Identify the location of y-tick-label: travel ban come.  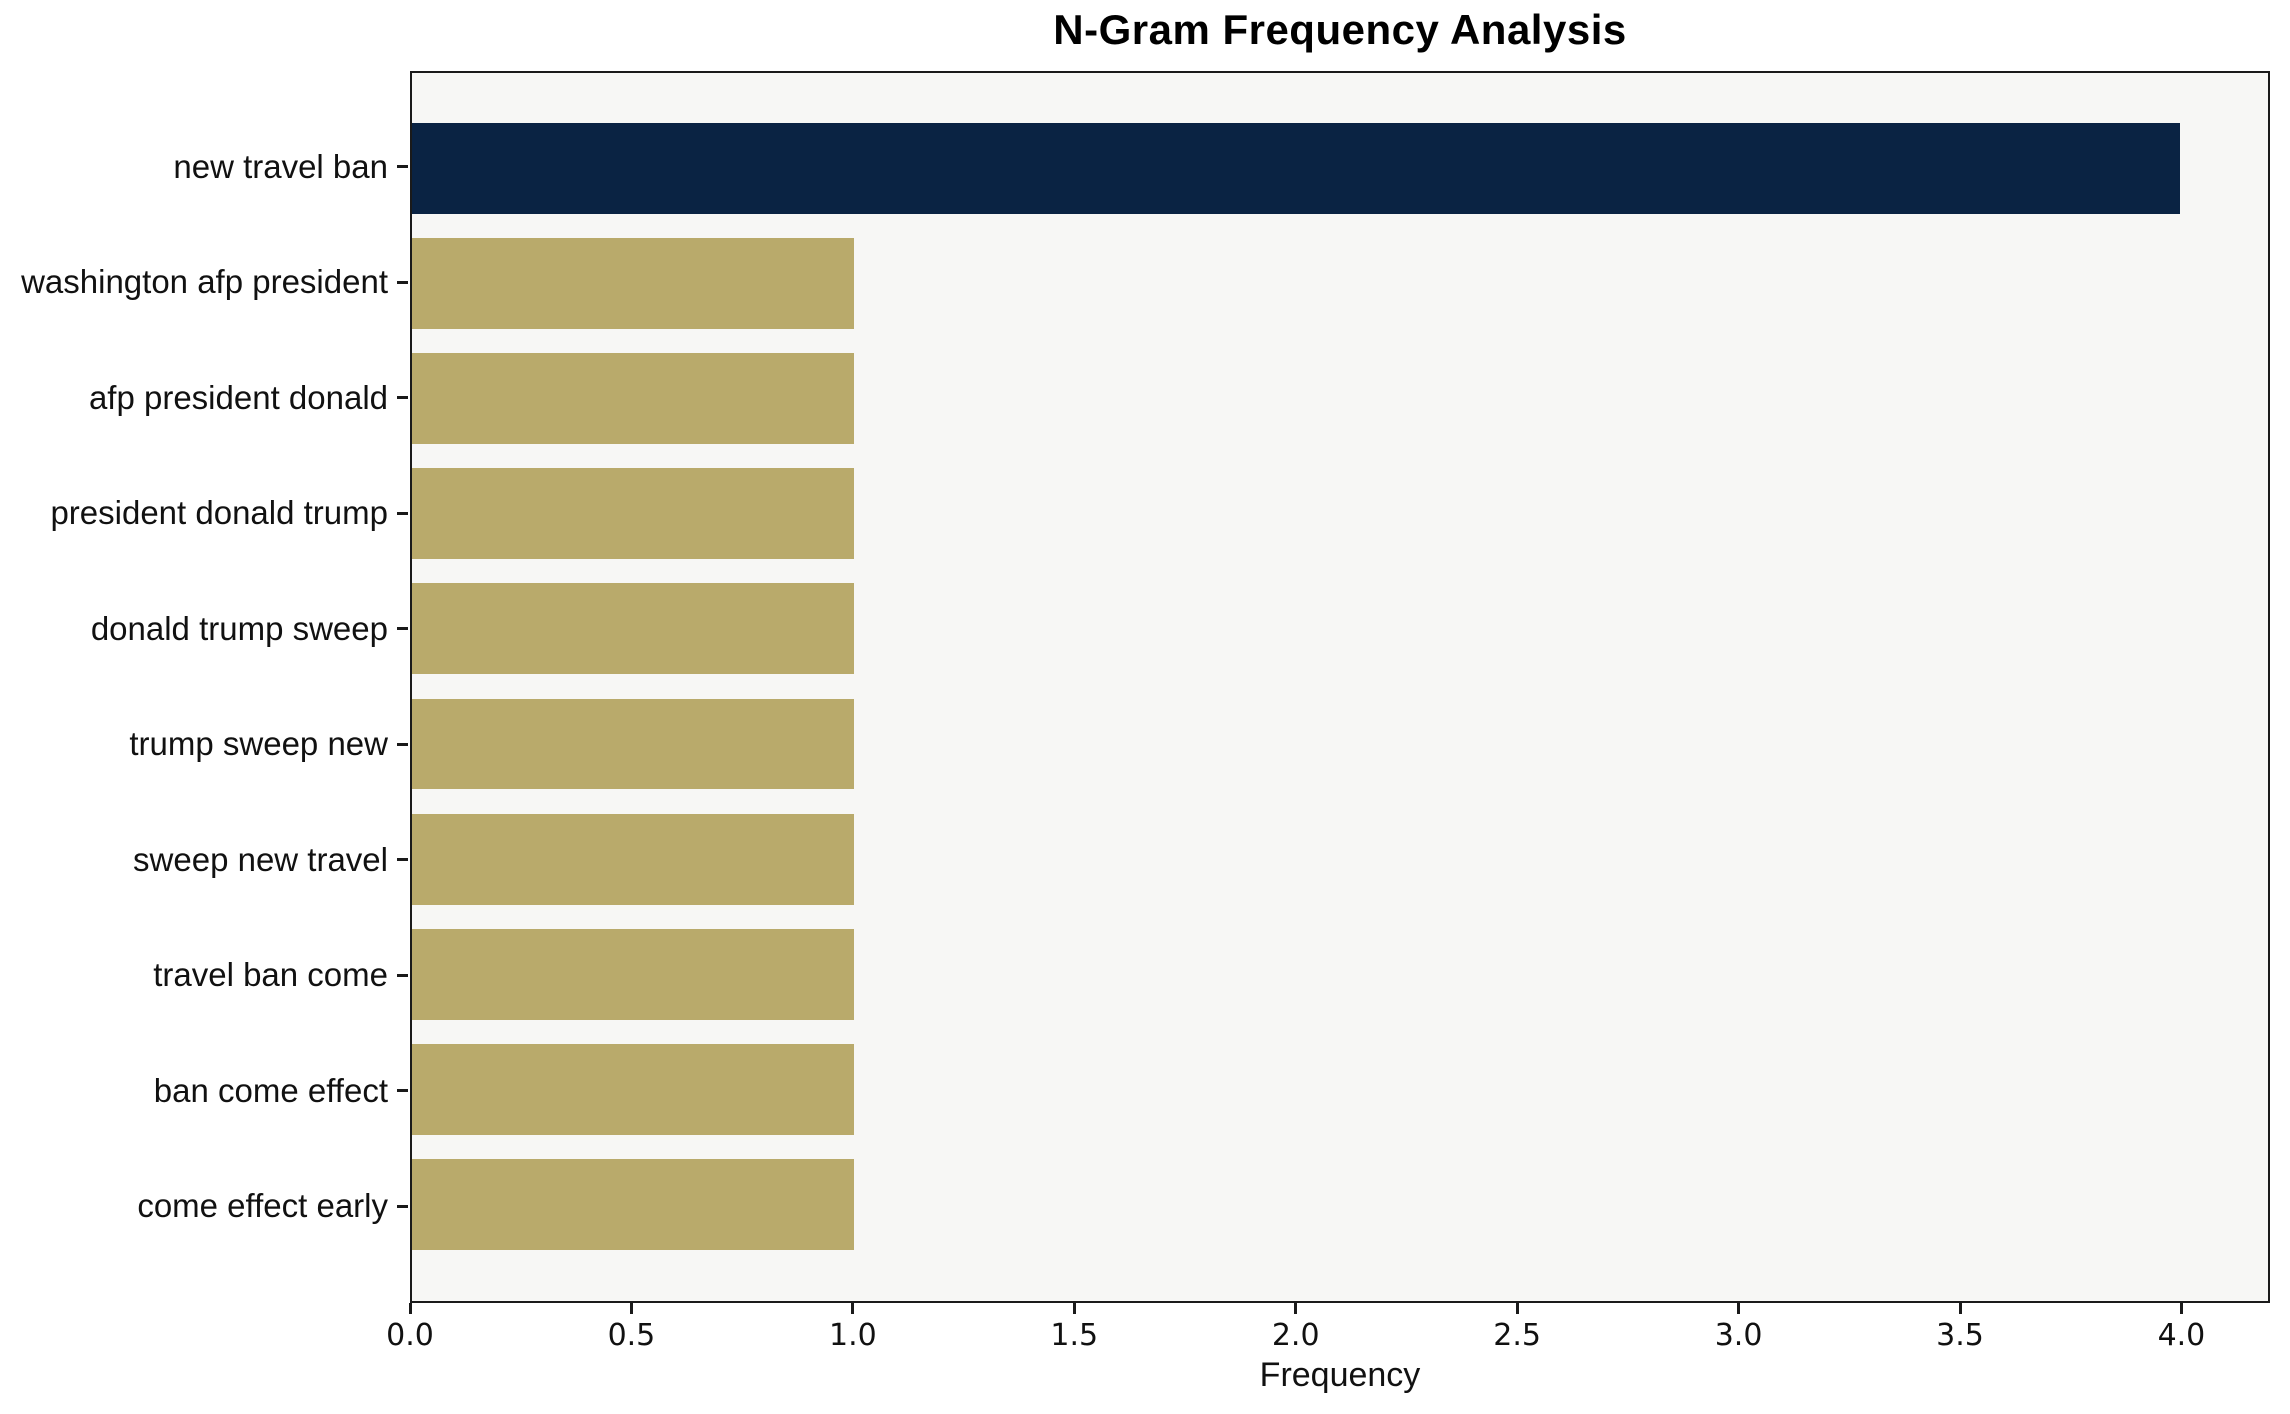
(270, 975).